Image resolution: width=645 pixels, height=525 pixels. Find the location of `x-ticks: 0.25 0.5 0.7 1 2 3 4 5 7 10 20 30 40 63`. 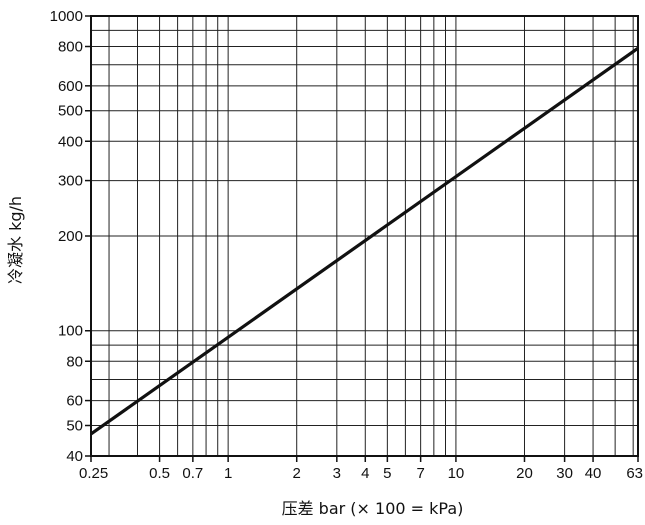

x-ticks: 0.25 0.5 0.7 1 2 3 4 5 7 10 20 30 40 63 is located at coordinates (361, 469).